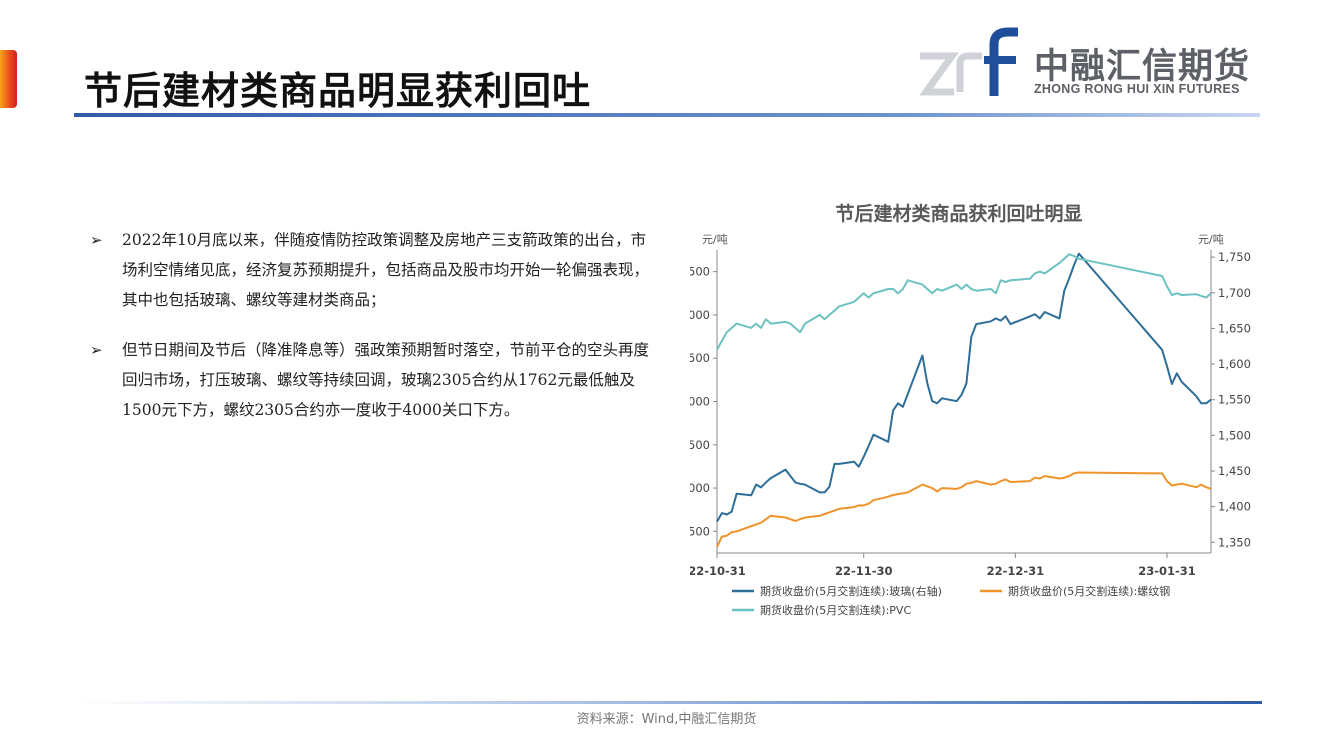  What do you see at coordinates (968, 61) in the screenshot?
I see `zrf-logo-mark` at bounding box center [968, 61].